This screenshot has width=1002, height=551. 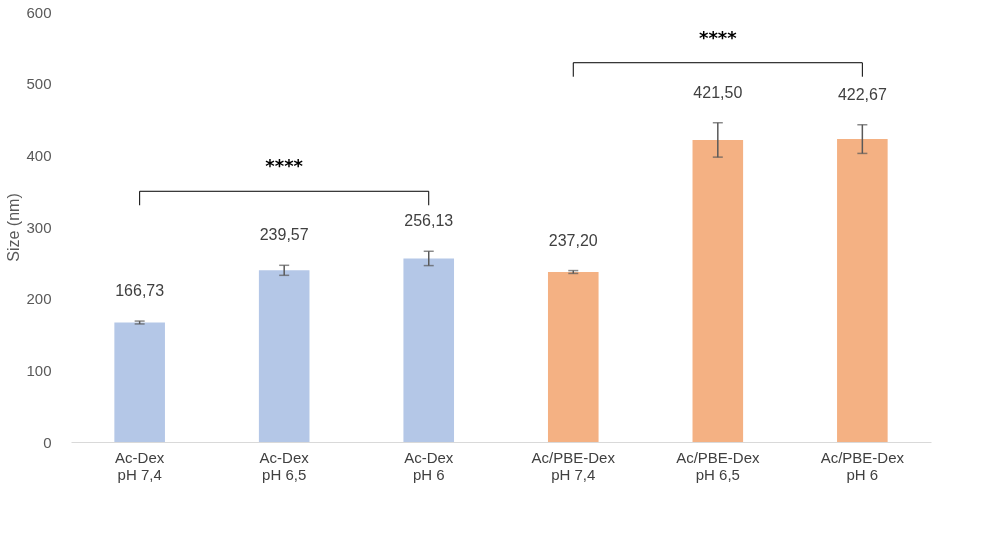 I want to click on y-tick-label: 0, so click(x=47, y=442).